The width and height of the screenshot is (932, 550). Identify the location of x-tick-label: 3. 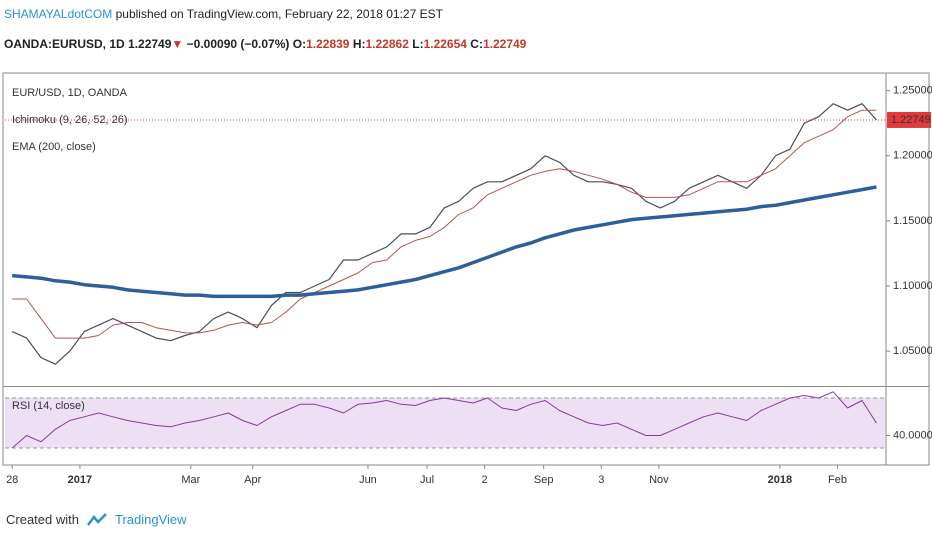
(601, 480).